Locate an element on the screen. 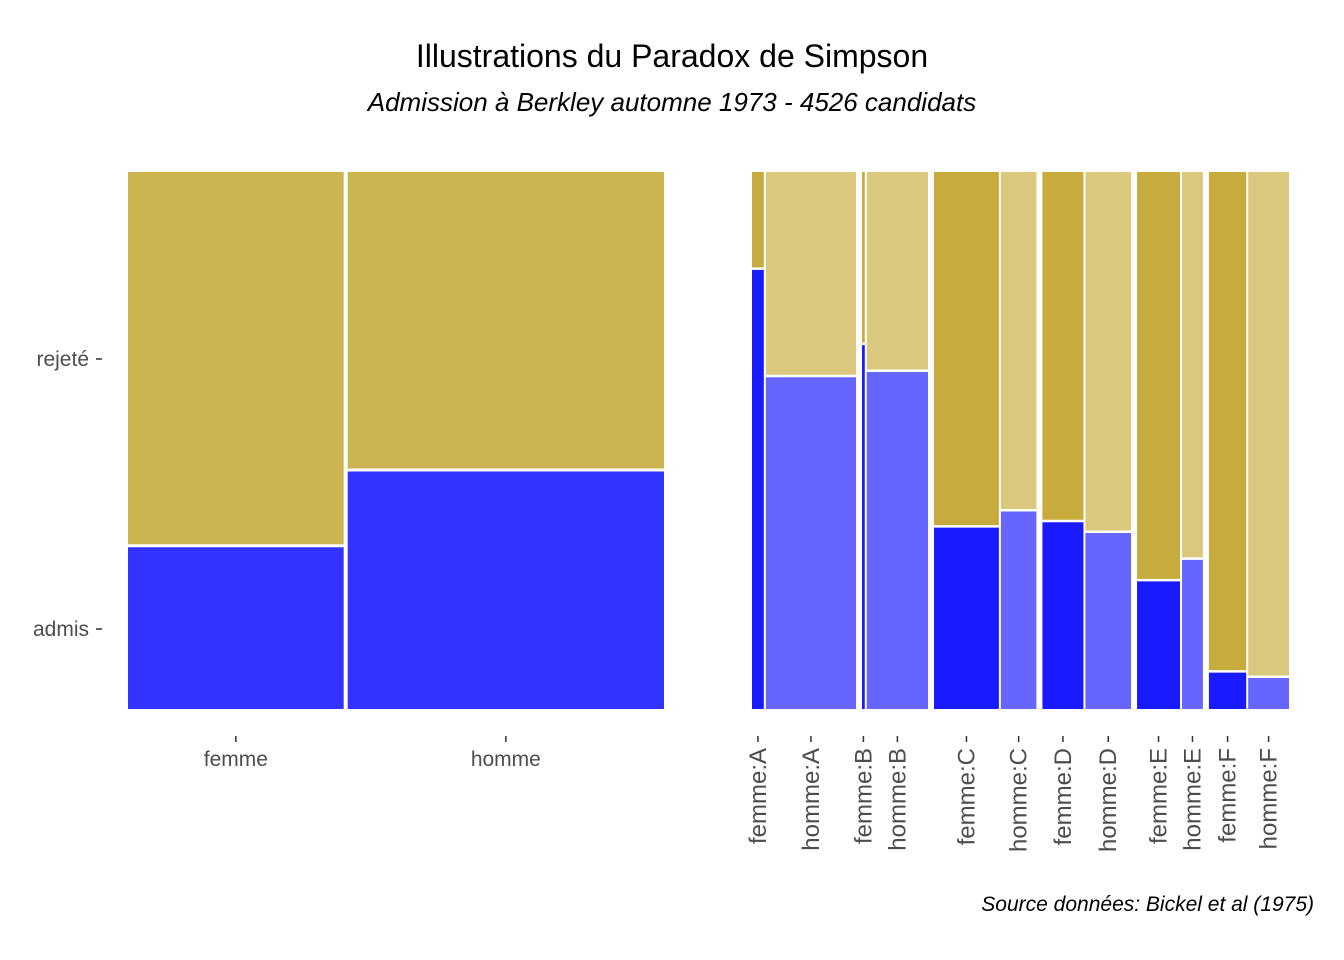 The width and height of the screenshot is (1344, 960). x-tick-label: femme:B is located at coordinates (863, 796).